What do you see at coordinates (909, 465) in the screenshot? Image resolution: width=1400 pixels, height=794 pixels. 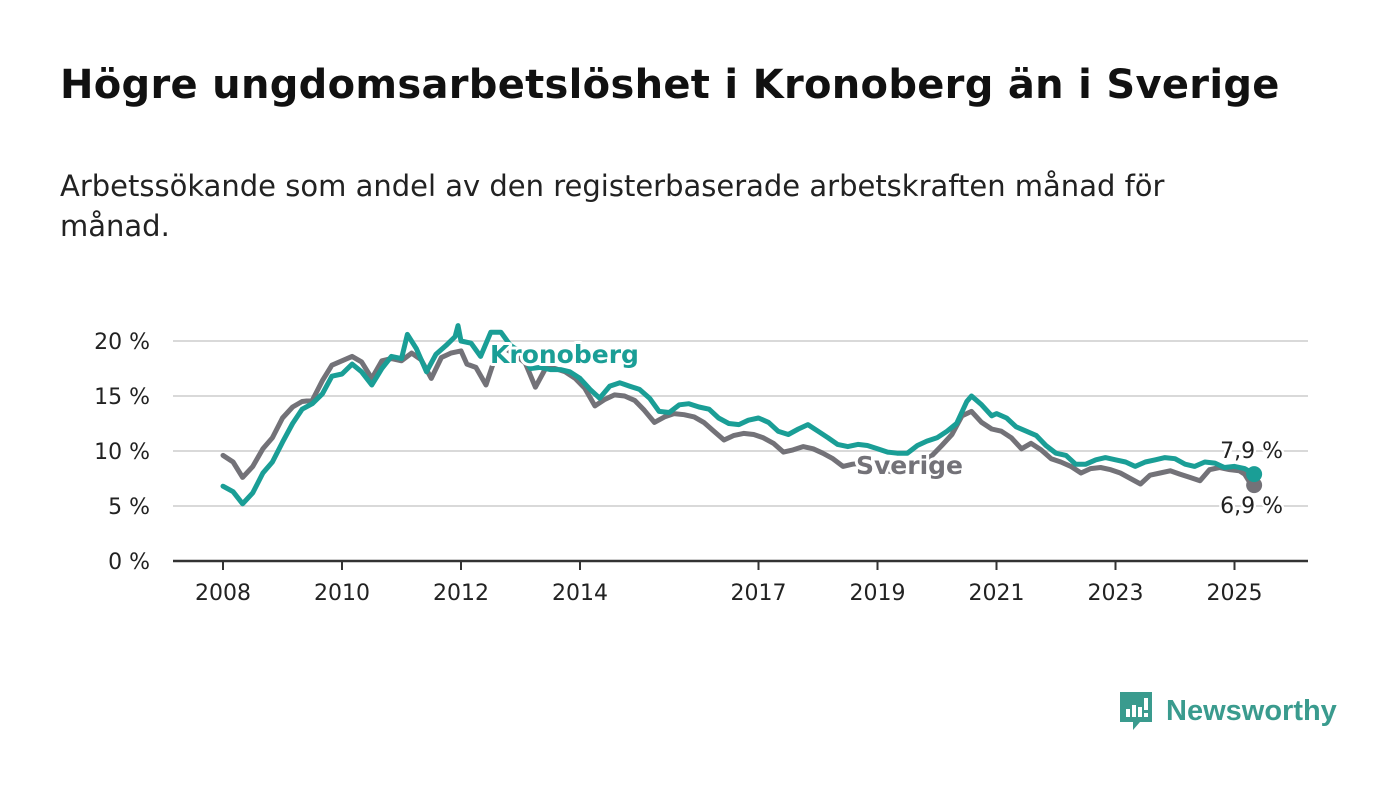 I see `series-label-sverige: Sverige` at bounding box center [909, 465].